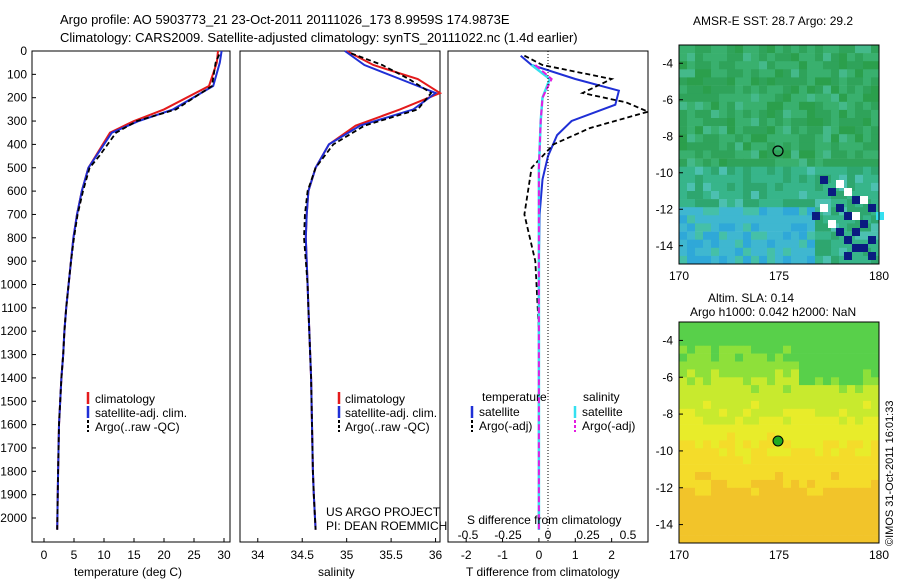 The height and width of the screenshot is (580, 900). What do you see at coordinates (499, 412) in the screenshot?
I see `legend-label: satellite` at bounding box center [499, 412].